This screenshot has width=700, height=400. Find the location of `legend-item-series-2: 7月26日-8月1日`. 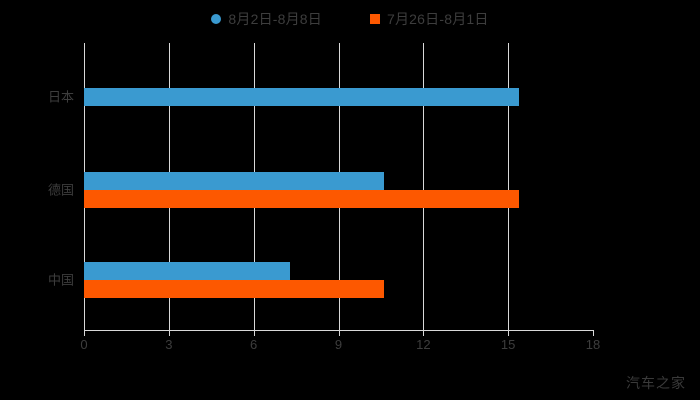

legend-item-series-2: 7月26日-8月1日 is located at coordinates (429, 19).